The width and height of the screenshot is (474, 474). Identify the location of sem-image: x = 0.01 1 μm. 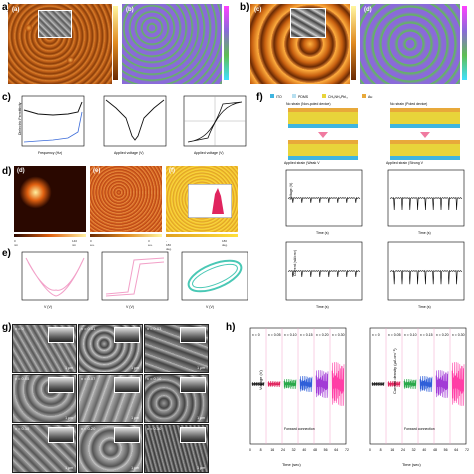
(110, 348).